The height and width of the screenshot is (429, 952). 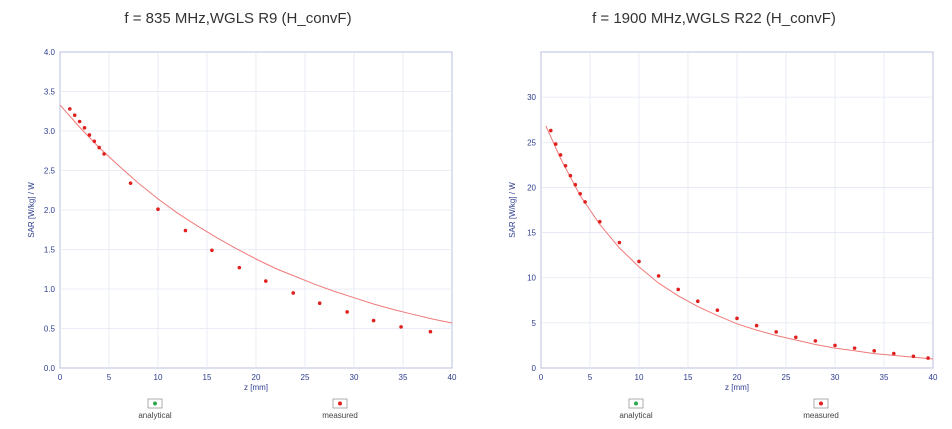 I want to click on y-tick-label: 1.0, so click(x=50, y=289).